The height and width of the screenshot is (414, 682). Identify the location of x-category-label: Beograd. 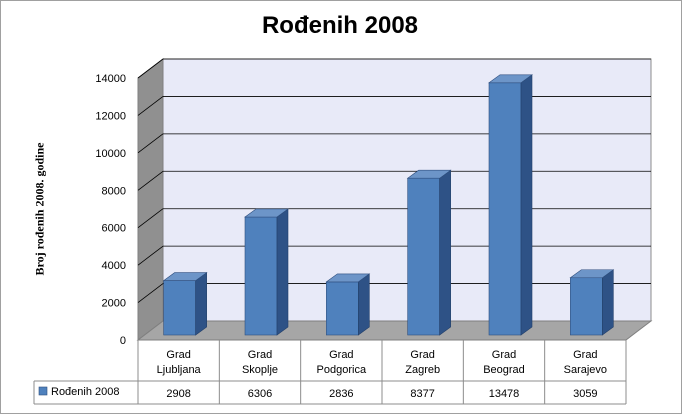
(504, 370).